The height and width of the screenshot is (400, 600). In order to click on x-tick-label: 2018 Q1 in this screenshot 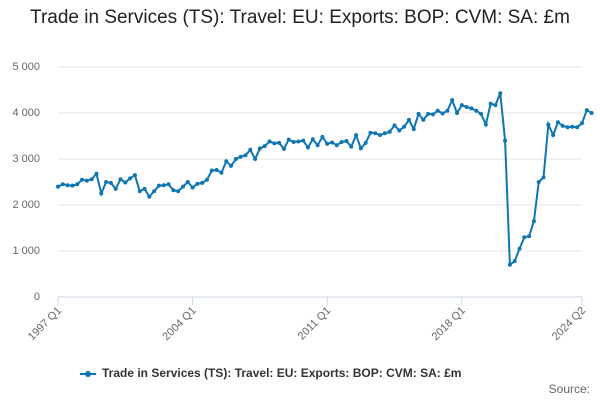, I will do `click(449, 324)`.